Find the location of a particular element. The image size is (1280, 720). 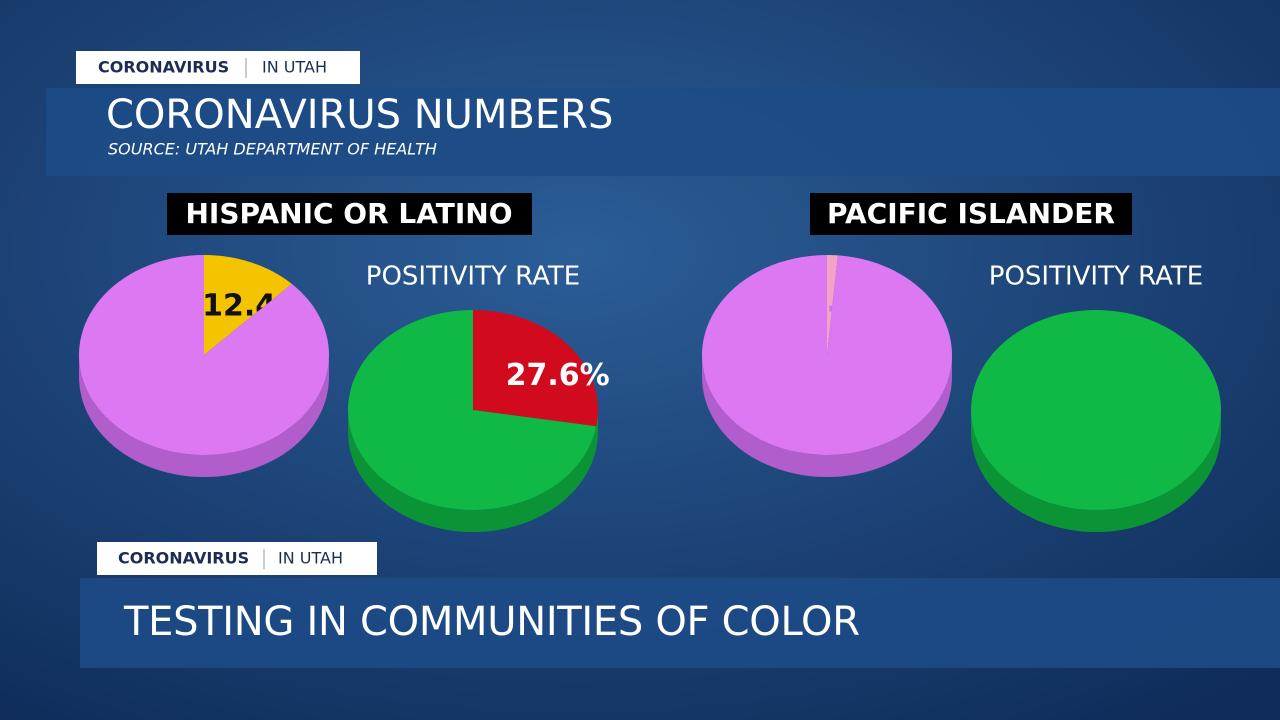

group-title: HISPANIC OR LATINO is located at coordinates (349, 213).